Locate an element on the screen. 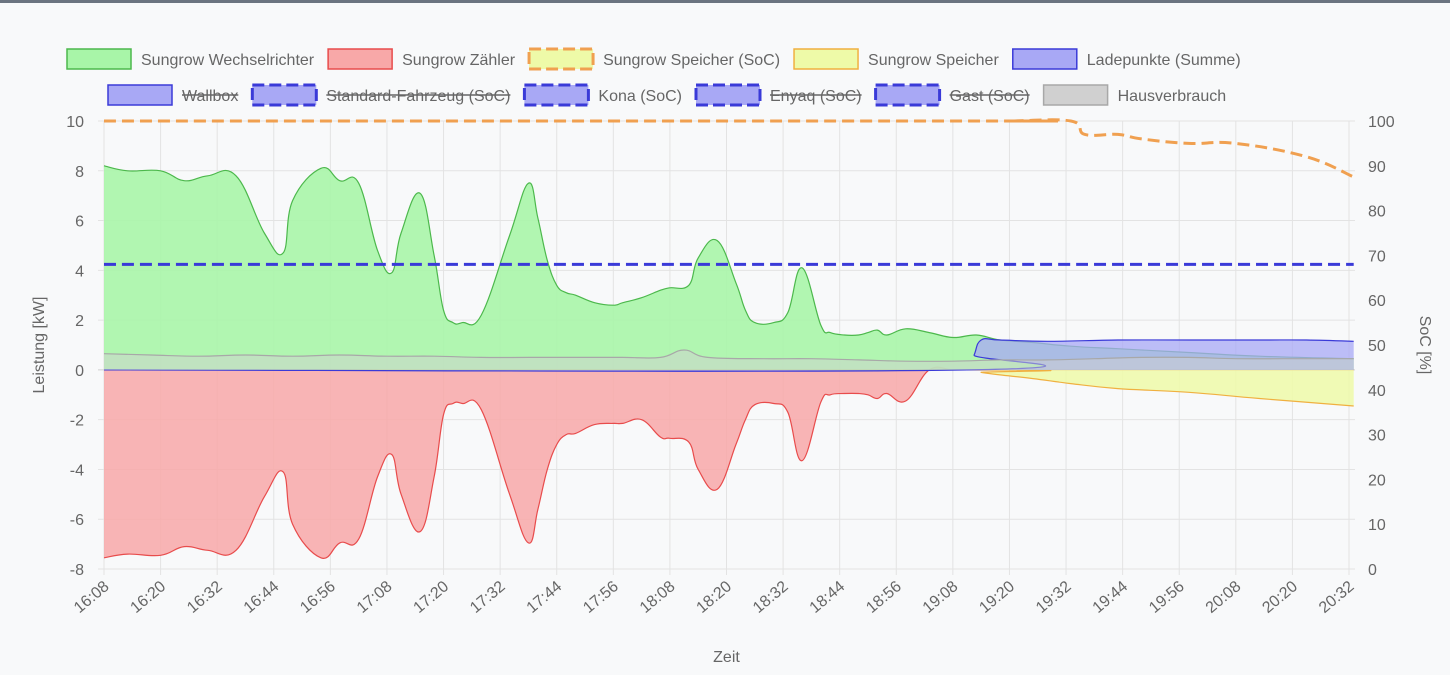  y2-tick-label: 0 is located at coordinates (1372, 570).